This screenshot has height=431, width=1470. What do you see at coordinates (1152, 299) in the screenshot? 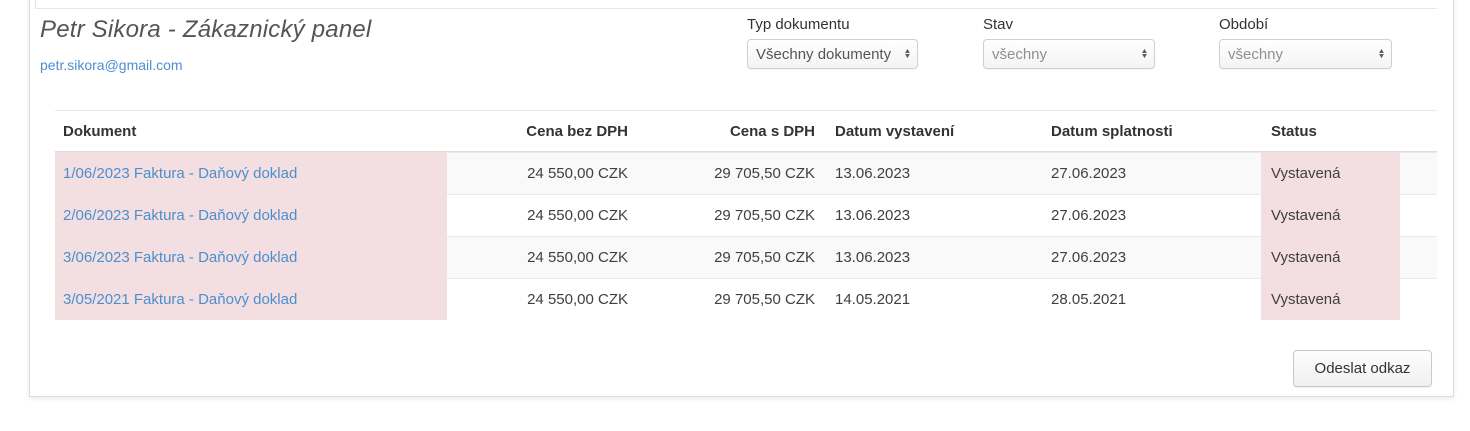
I see `datum-splatnosti-cell: 28.05.2021` at bounding box center [1152, 299].